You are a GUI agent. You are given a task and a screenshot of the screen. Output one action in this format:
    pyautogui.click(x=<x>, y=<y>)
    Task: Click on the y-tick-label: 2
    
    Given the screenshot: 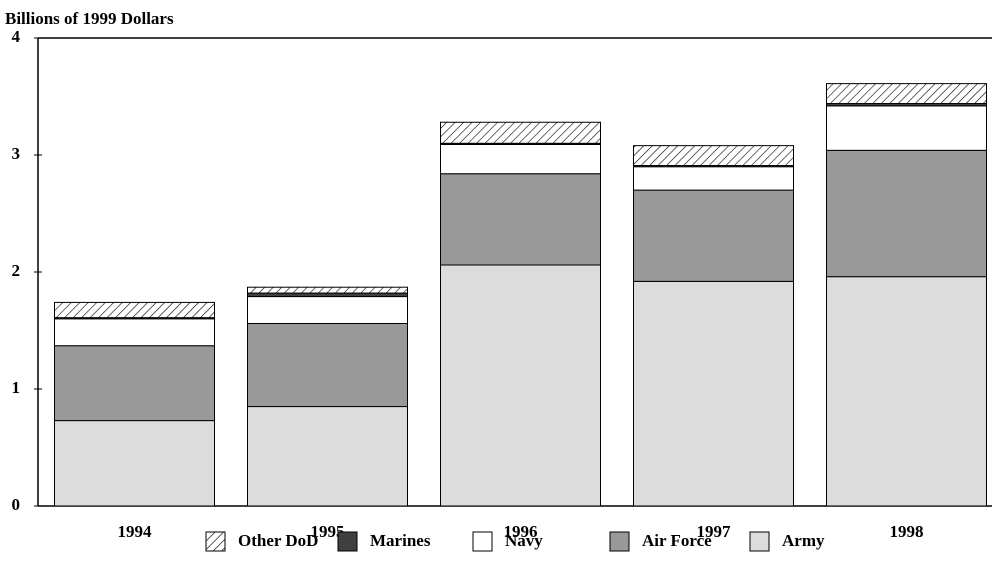 What is the action you would take?
    pyautogui.click(x=16, y=270)
    